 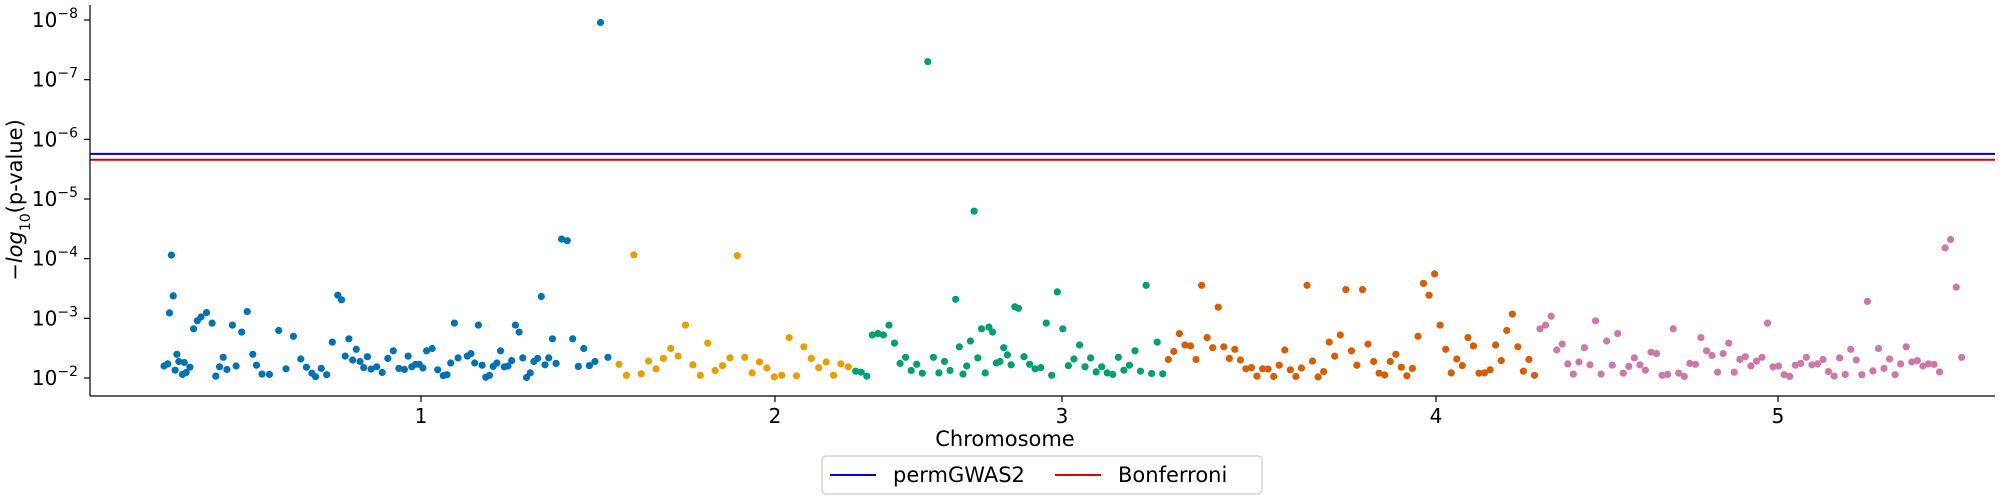 I want to click on y-tick-label: 10−4, so click(x=55, y=258).